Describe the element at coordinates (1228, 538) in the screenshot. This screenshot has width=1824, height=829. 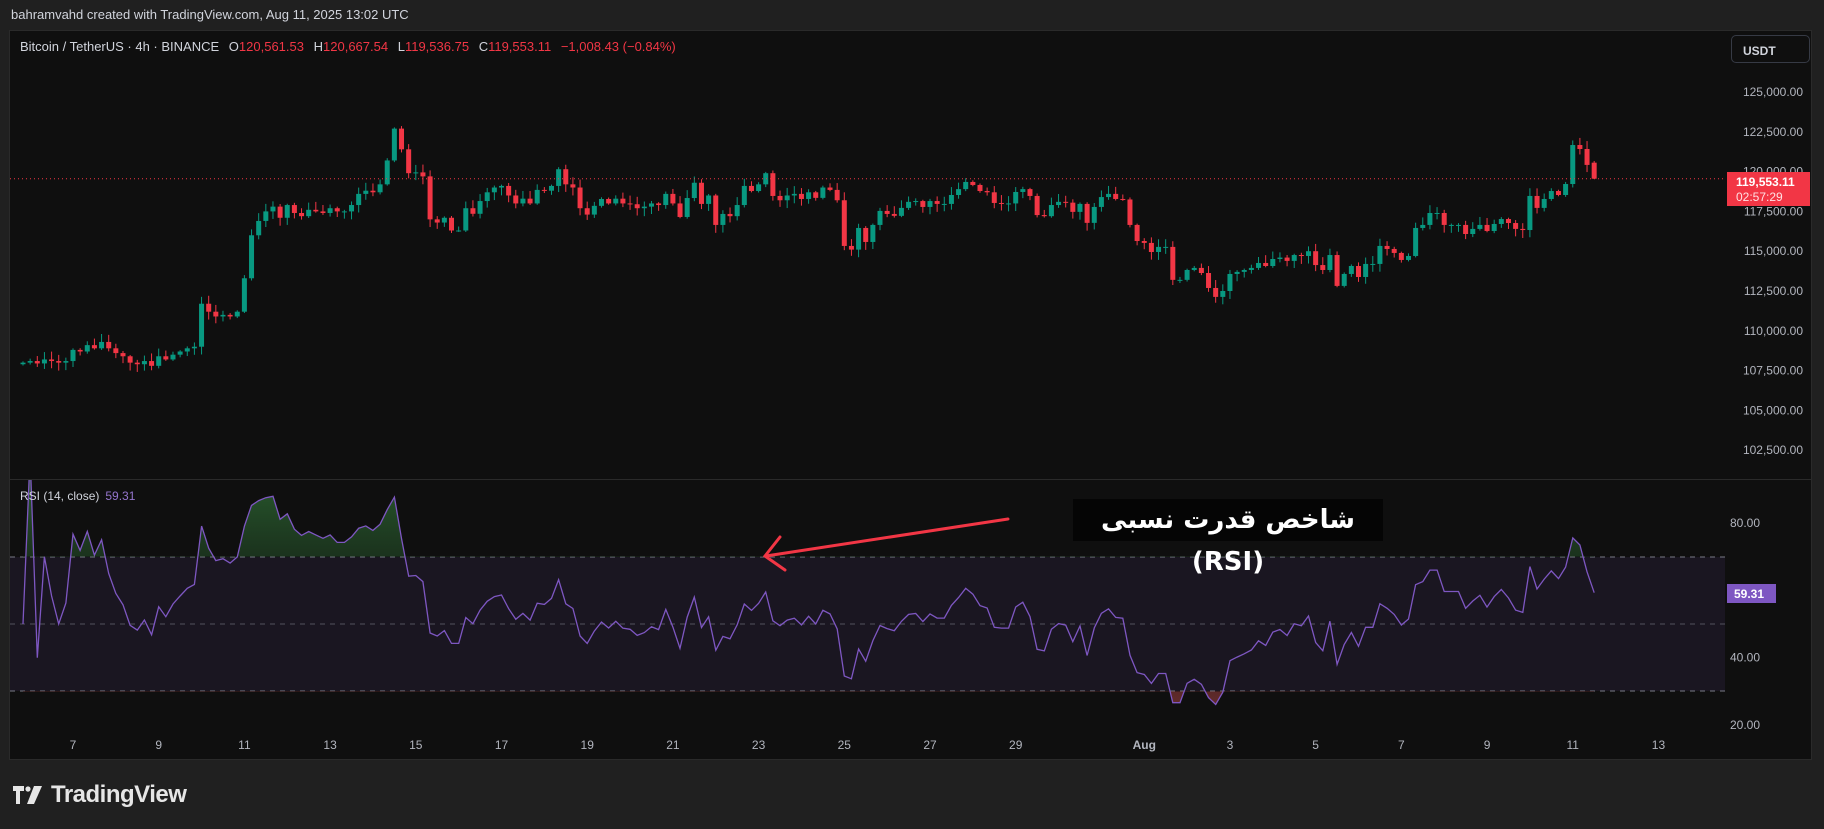
I see `annotation-label: شاخص قدرت نسبی (RSI)` at that location.